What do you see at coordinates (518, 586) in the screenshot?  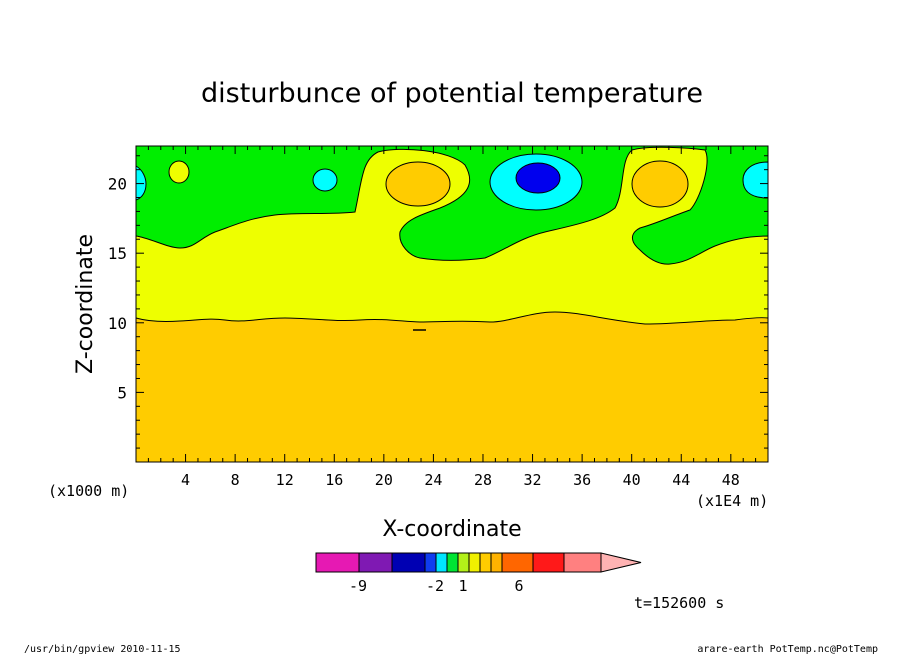 I see `colorbar-label: 6` at bounding box center [518, 586].